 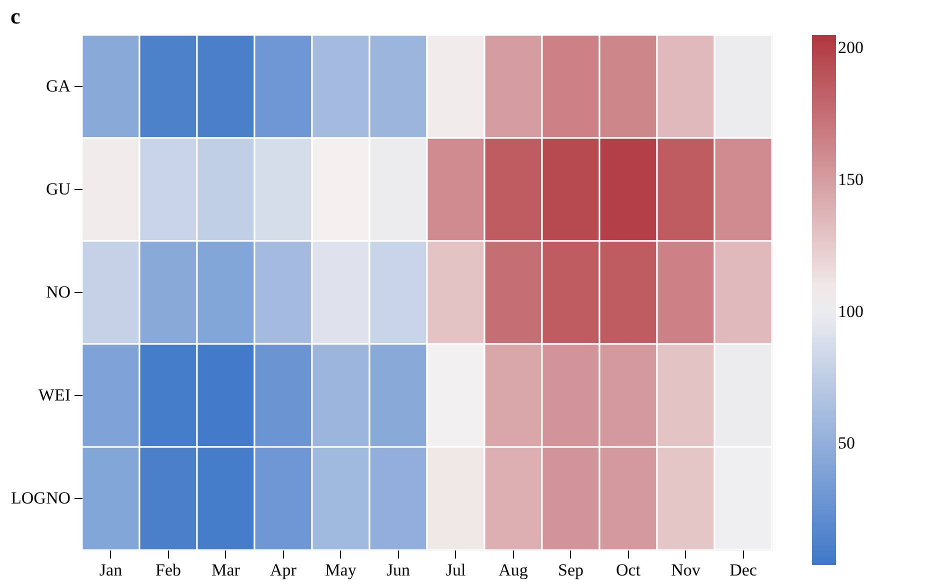 I want to click on x-tick-label: Aug, so click(x=513, y=570).